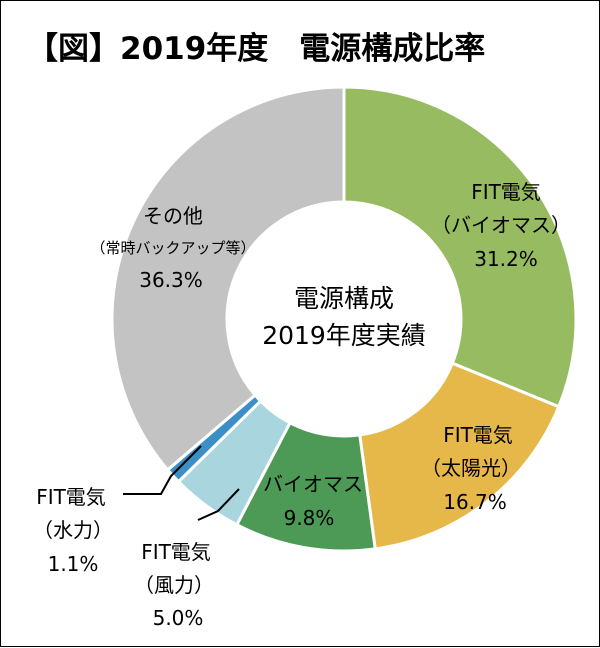 This screenshot has height=648, width=600. Describe the element at coordinates (162, 470) in the screenshot. I see `leader-line-hydro` at that location.